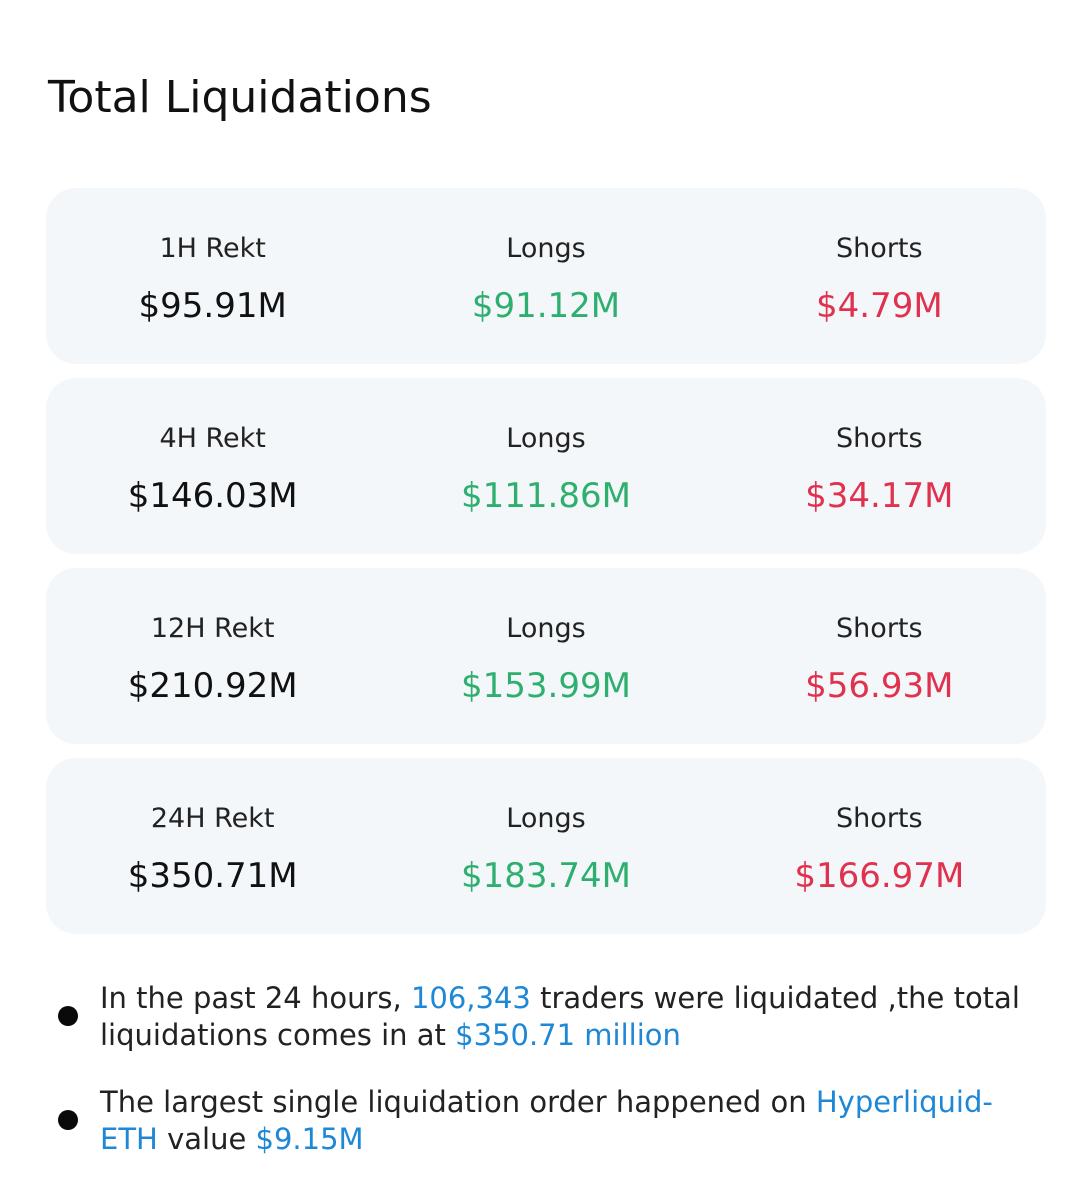 Image resolution: width=1092 pixels, height=1200 pixels. I want to click on total-column: 4H Rekt $146.03M, so click(212, 466).